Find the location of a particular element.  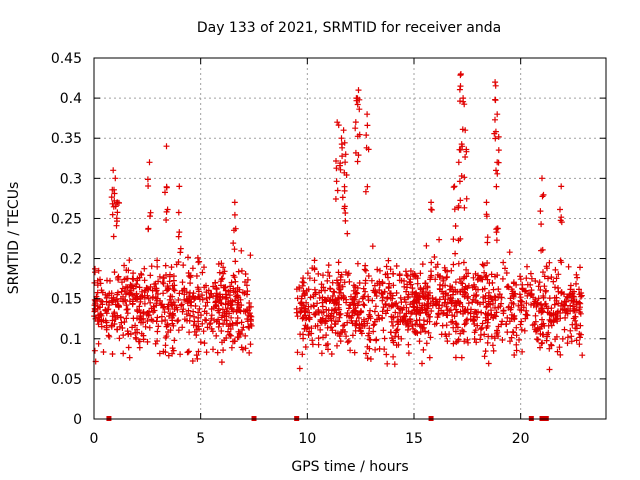

x-tick-label: 15 is located at coordinates (414, 439).